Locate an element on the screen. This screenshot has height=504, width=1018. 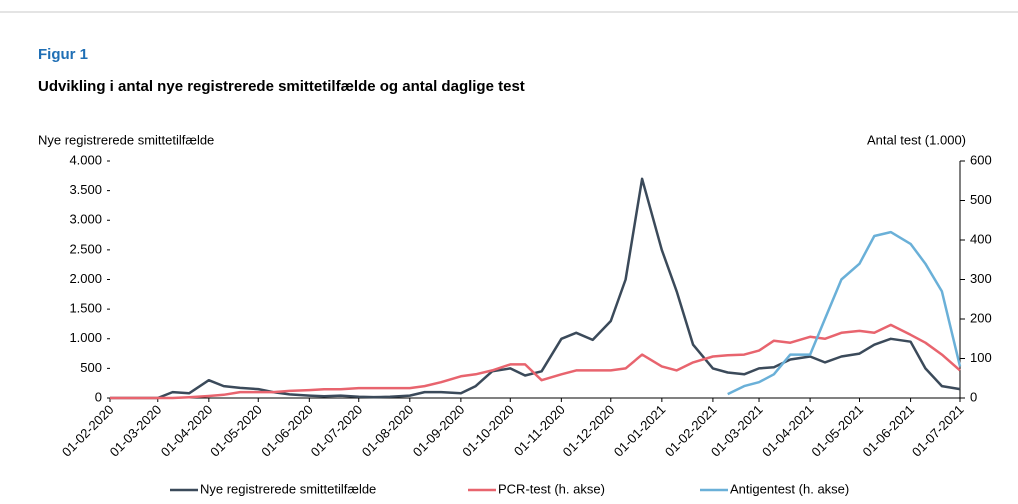
x-tick-label: 01-08-2020 is located at coordinates (388, 431).